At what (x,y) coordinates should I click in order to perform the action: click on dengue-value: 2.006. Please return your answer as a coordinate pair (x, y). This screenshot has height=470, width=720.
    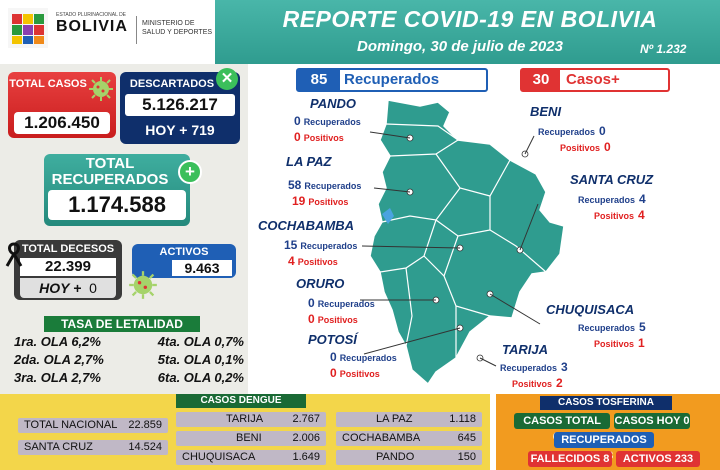
    Looking at the image, I should click on (306, 438).